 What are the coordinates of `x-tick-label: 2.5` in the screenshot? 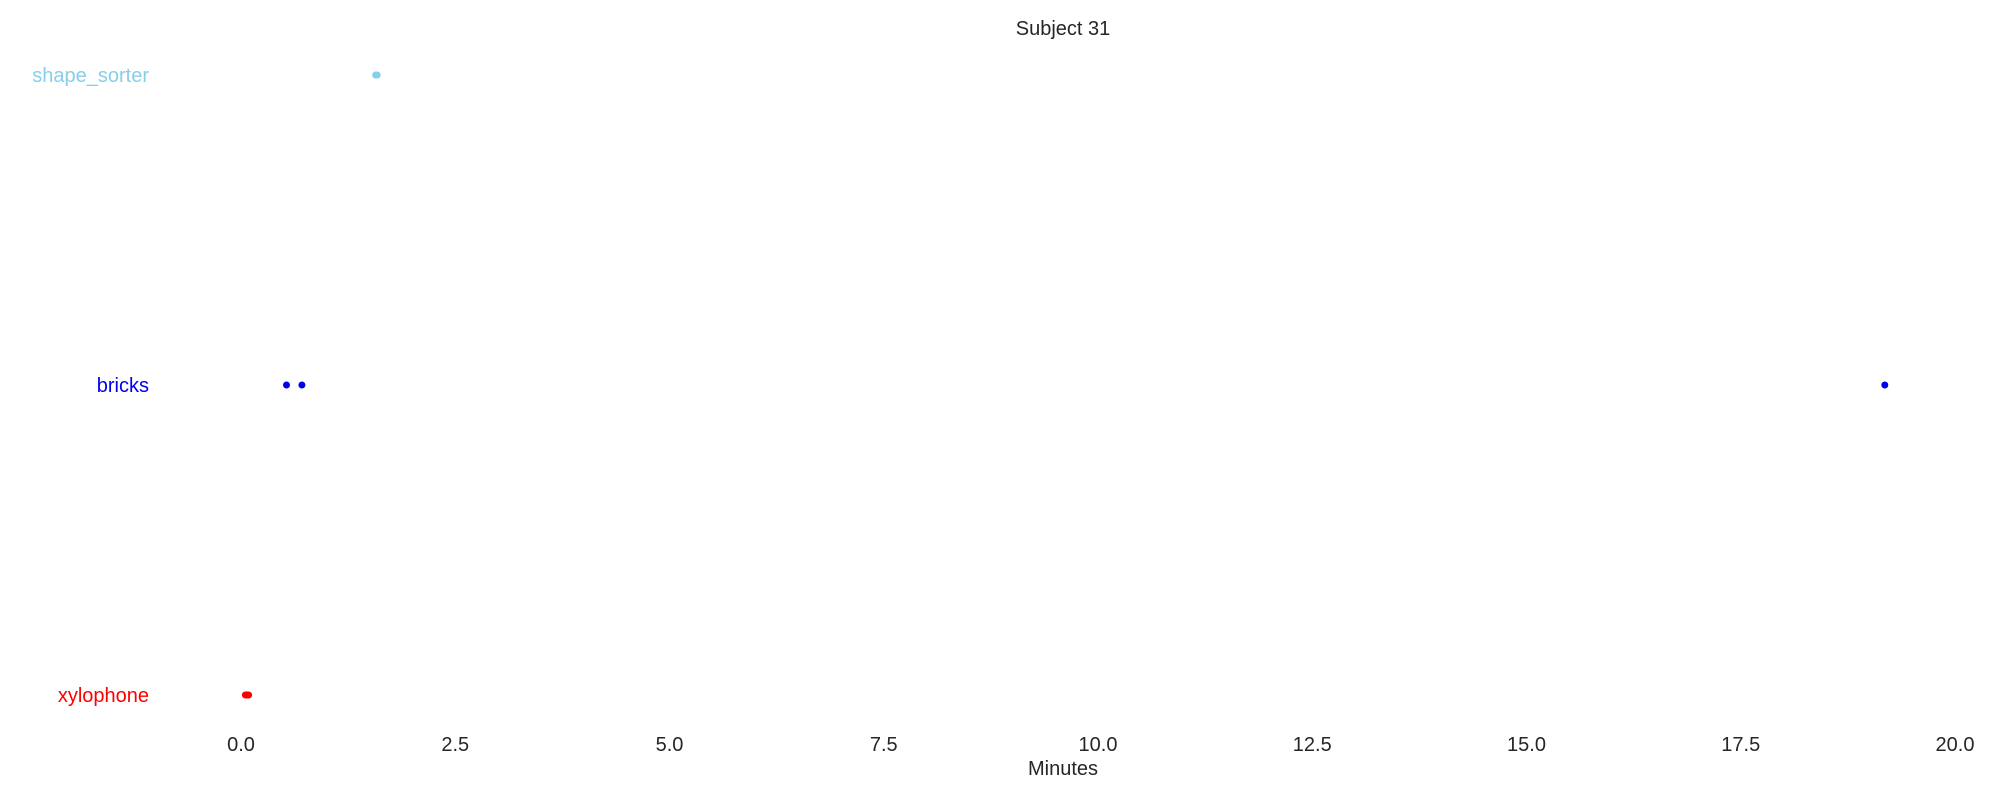 It's located at (455, 745).